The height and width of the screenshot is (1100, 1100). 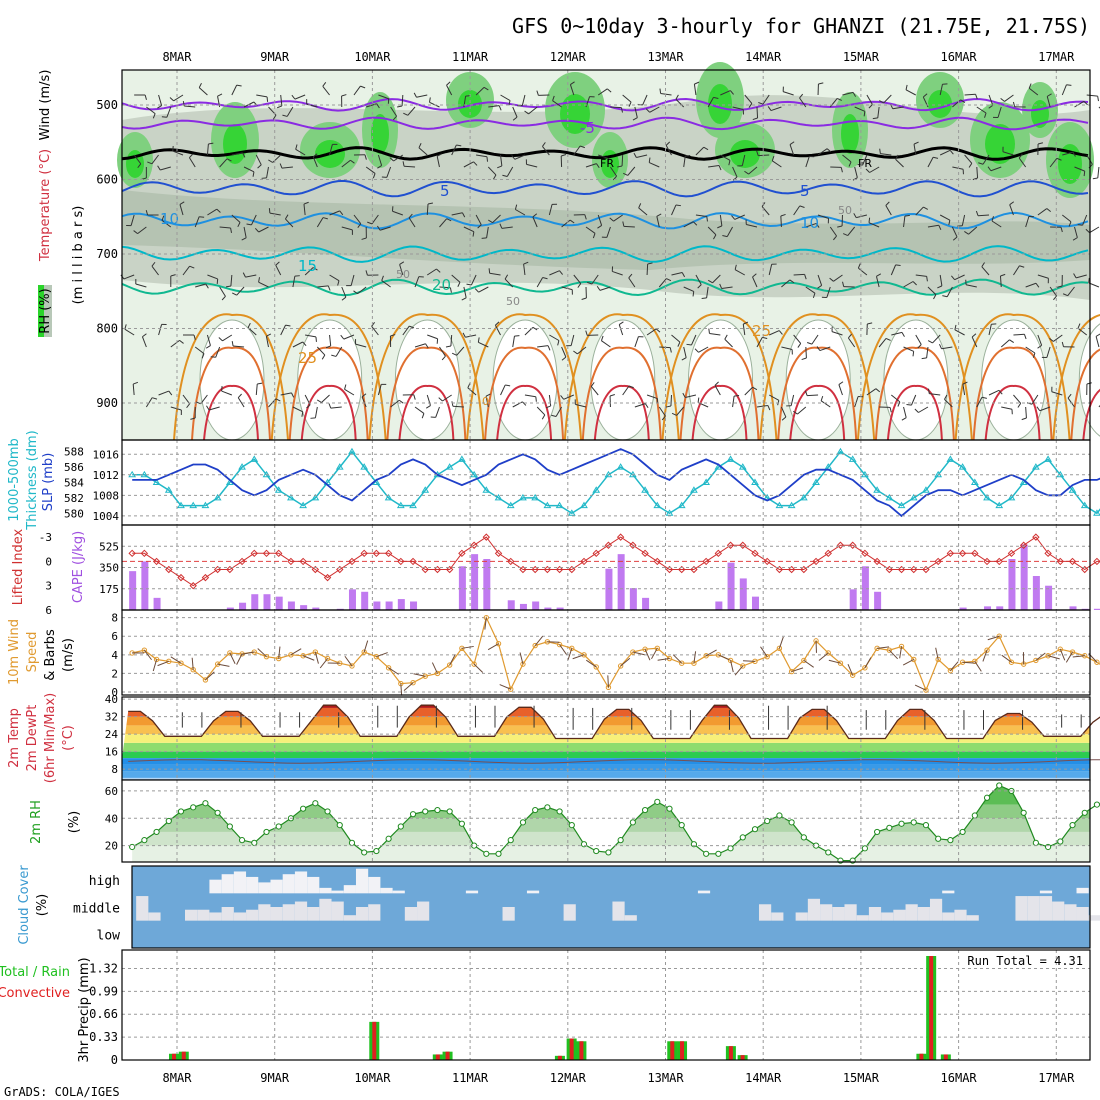 I want to click on boundary-layer-lobe, so click(x=427, y=380).